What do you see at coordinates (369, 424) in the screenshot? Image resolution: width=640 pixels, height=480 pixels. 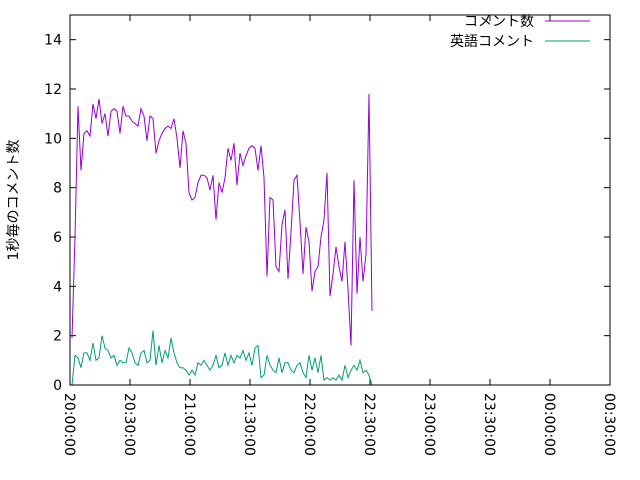 I see `x-tick-label: 22:30:00` at bounding box center [369, 424].